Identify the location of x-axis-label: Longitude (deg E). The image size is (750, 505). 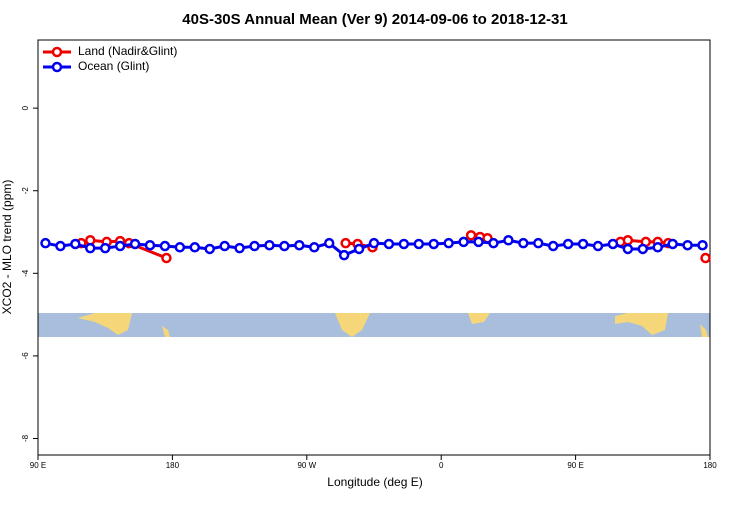
(374, 482).